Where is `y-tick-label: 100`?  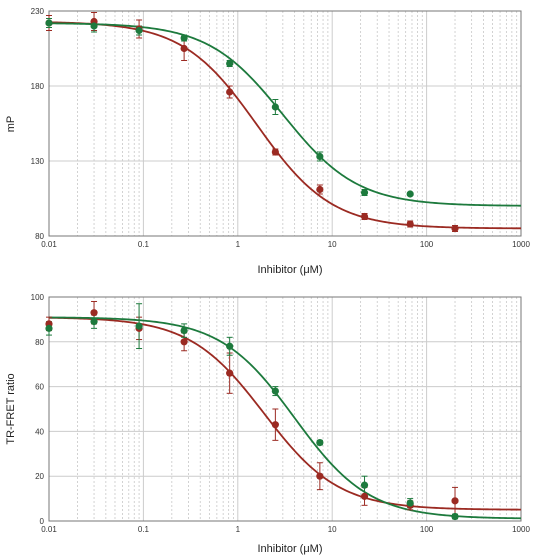 y-tick-label: 100 is located at coordinates (38, 297).